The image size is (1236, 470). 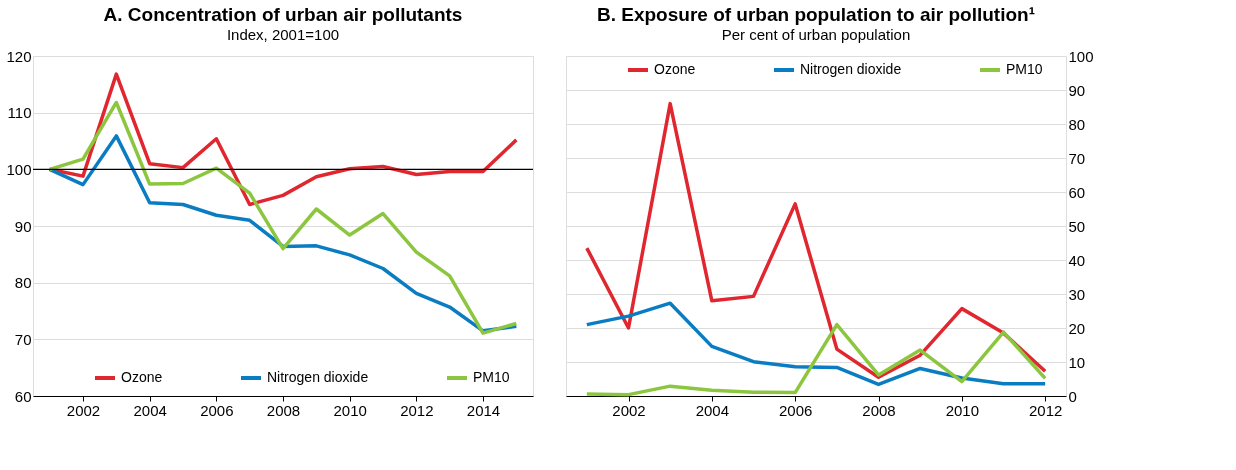 I want to click on chart-subtitle: Per cent of urban population, so click(x=816, y=34).